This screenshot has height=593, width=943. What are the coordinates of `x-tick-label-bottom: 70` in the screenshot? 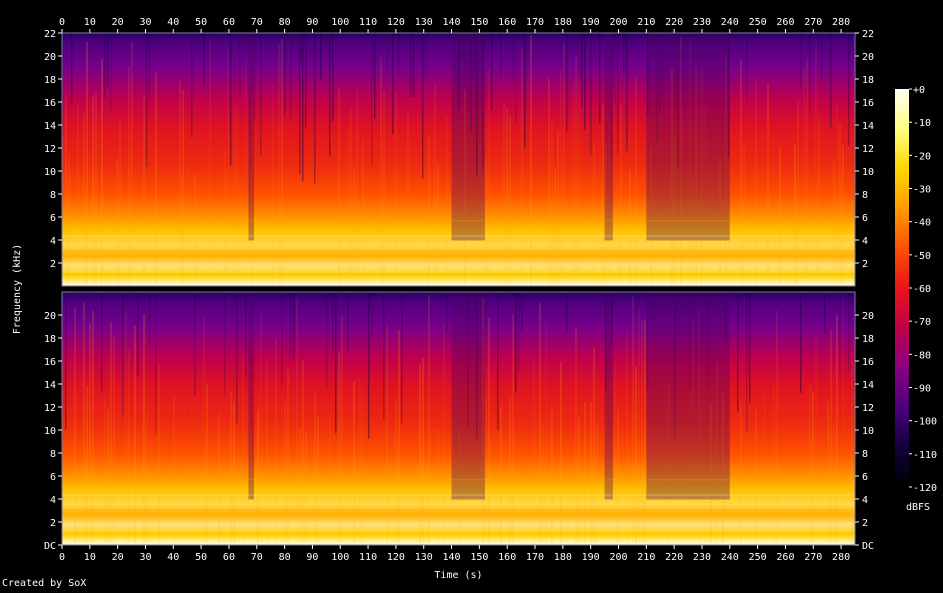 It's located at (257, 557).